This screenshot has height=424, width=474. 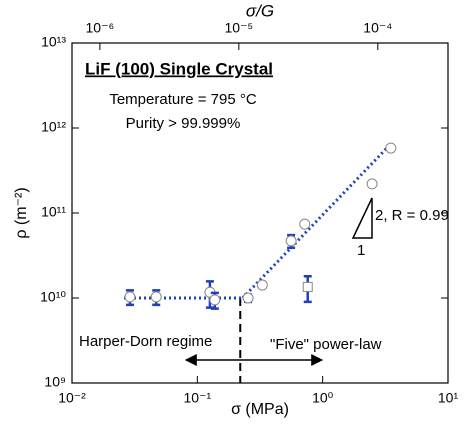 What do you see at coordinates (53, 42) in the screenshot?
I see `y-tick-label: 10¹³` at bounding box center [53, 42].